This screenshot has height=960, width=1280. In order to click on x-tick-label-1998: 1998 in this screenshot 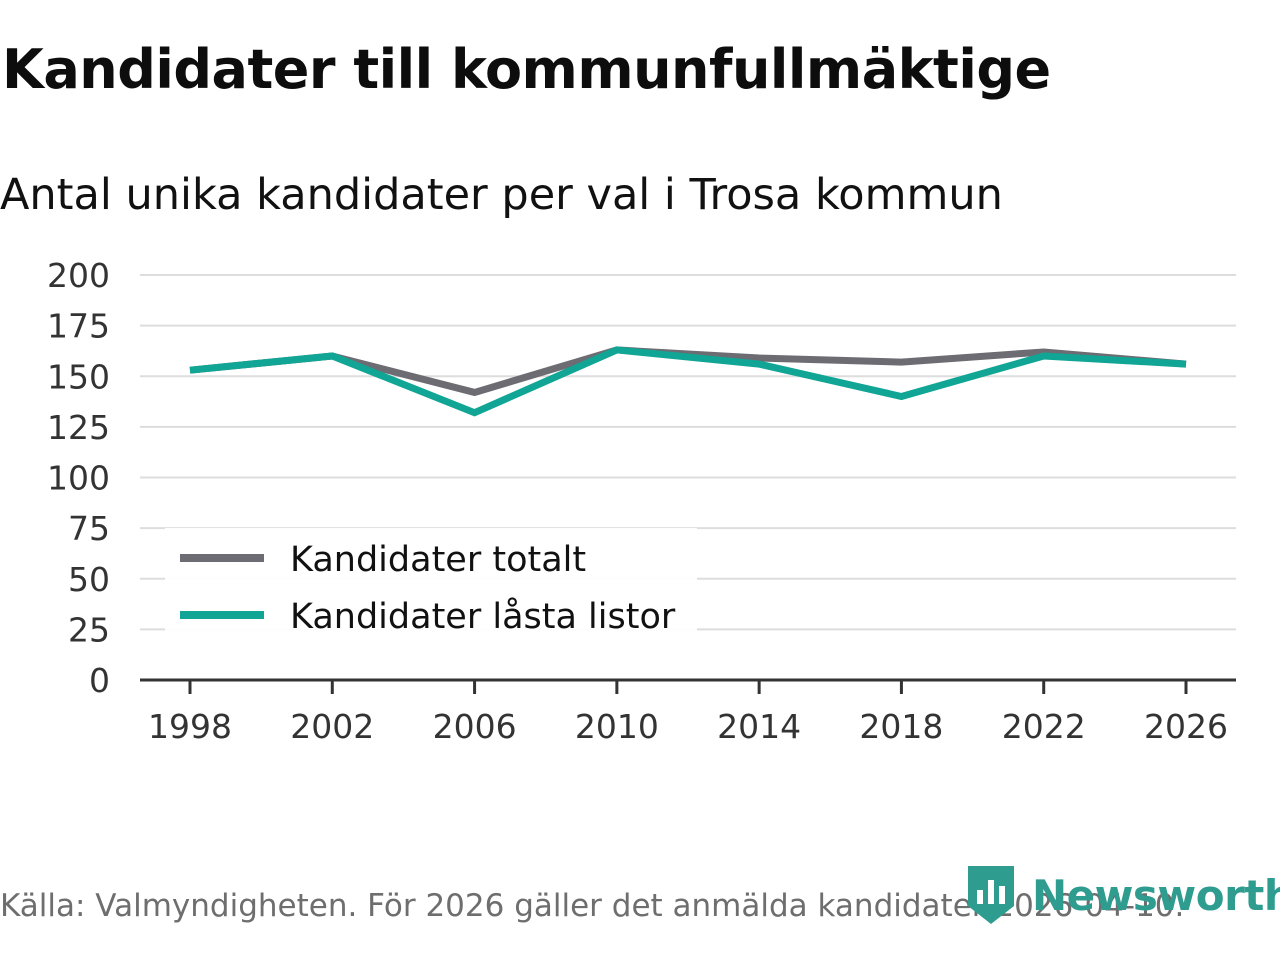, I will do `click(190, 726)`.